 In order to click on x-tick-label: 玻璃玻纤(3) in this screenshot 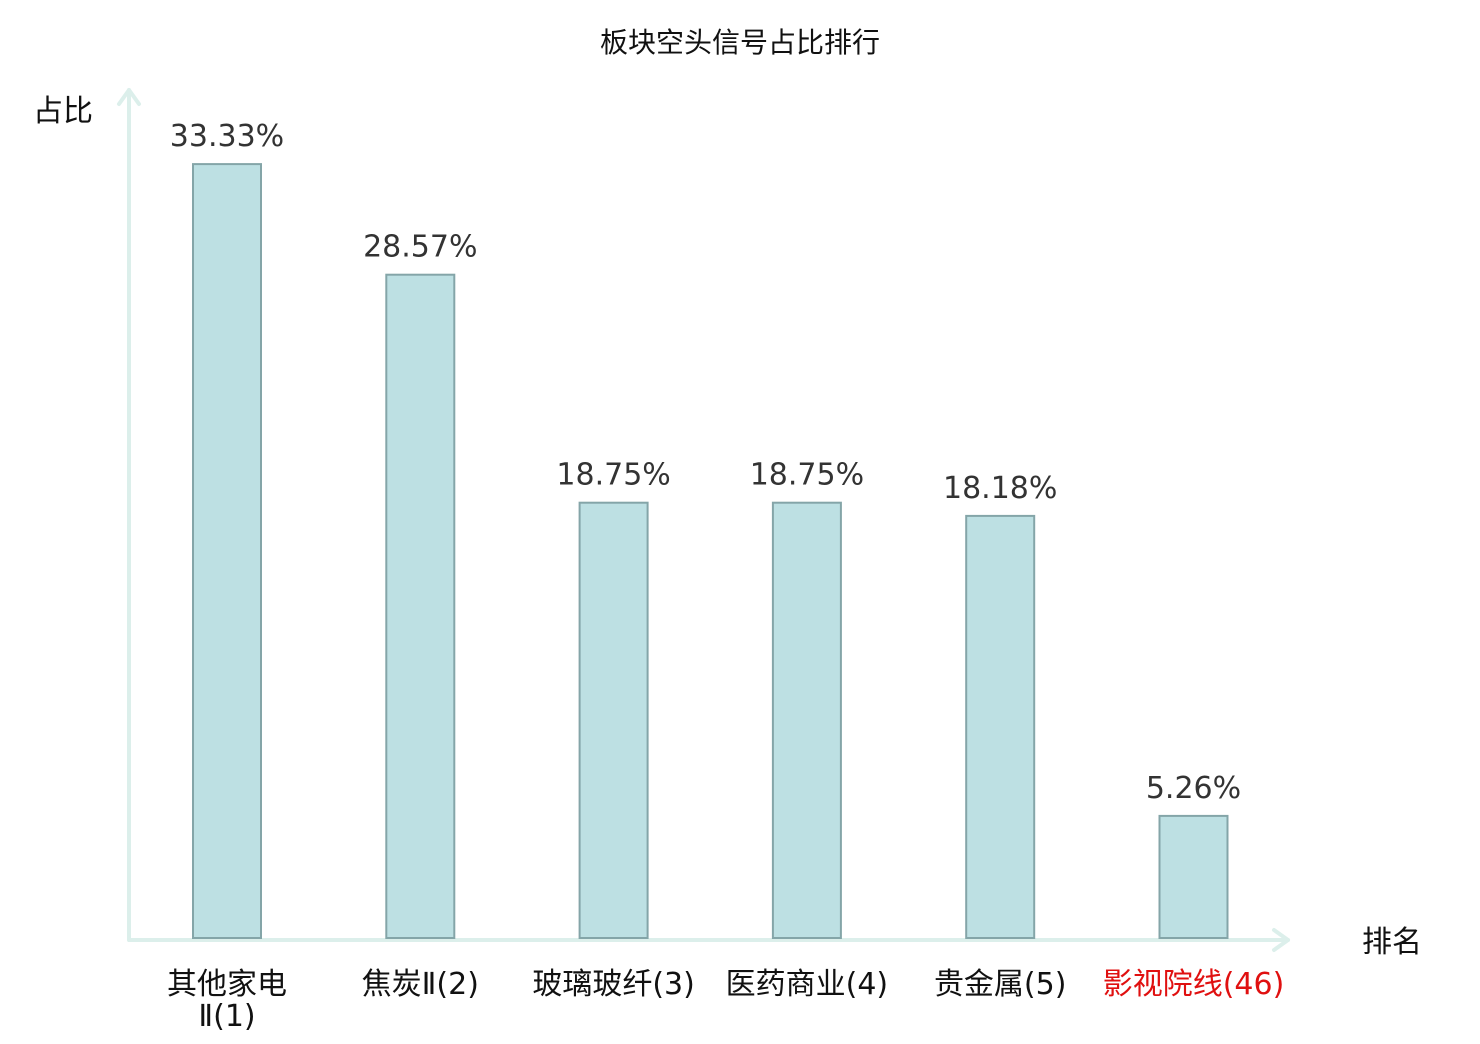, I will do `click(613, 984)`.